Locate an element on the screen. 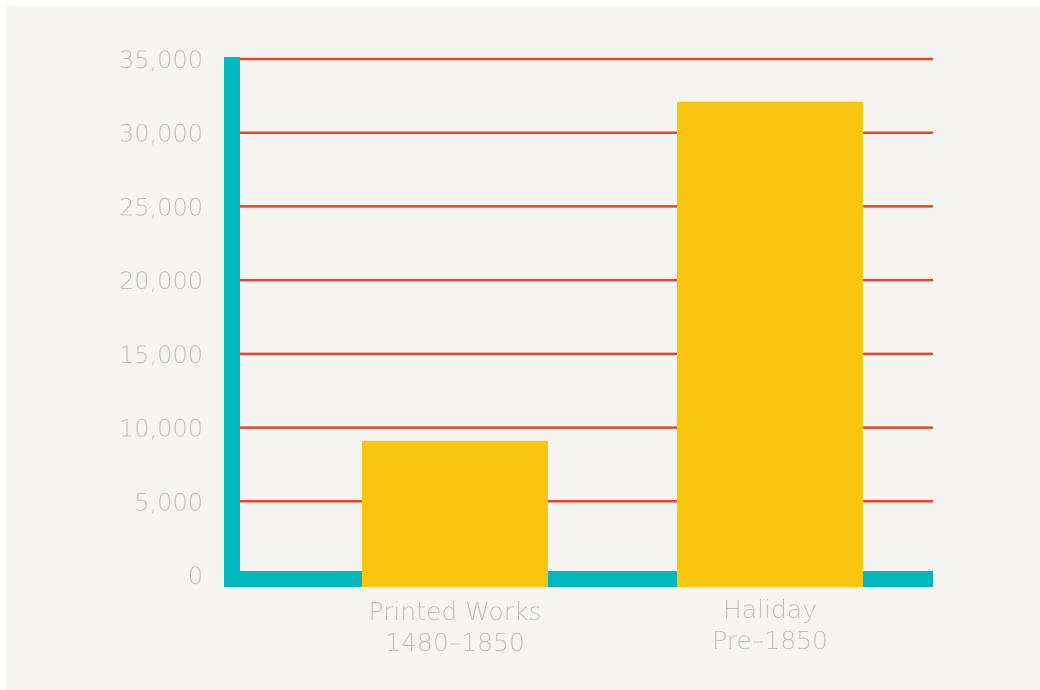  y-tick-label: 0 is located at coordinates (195, 576).